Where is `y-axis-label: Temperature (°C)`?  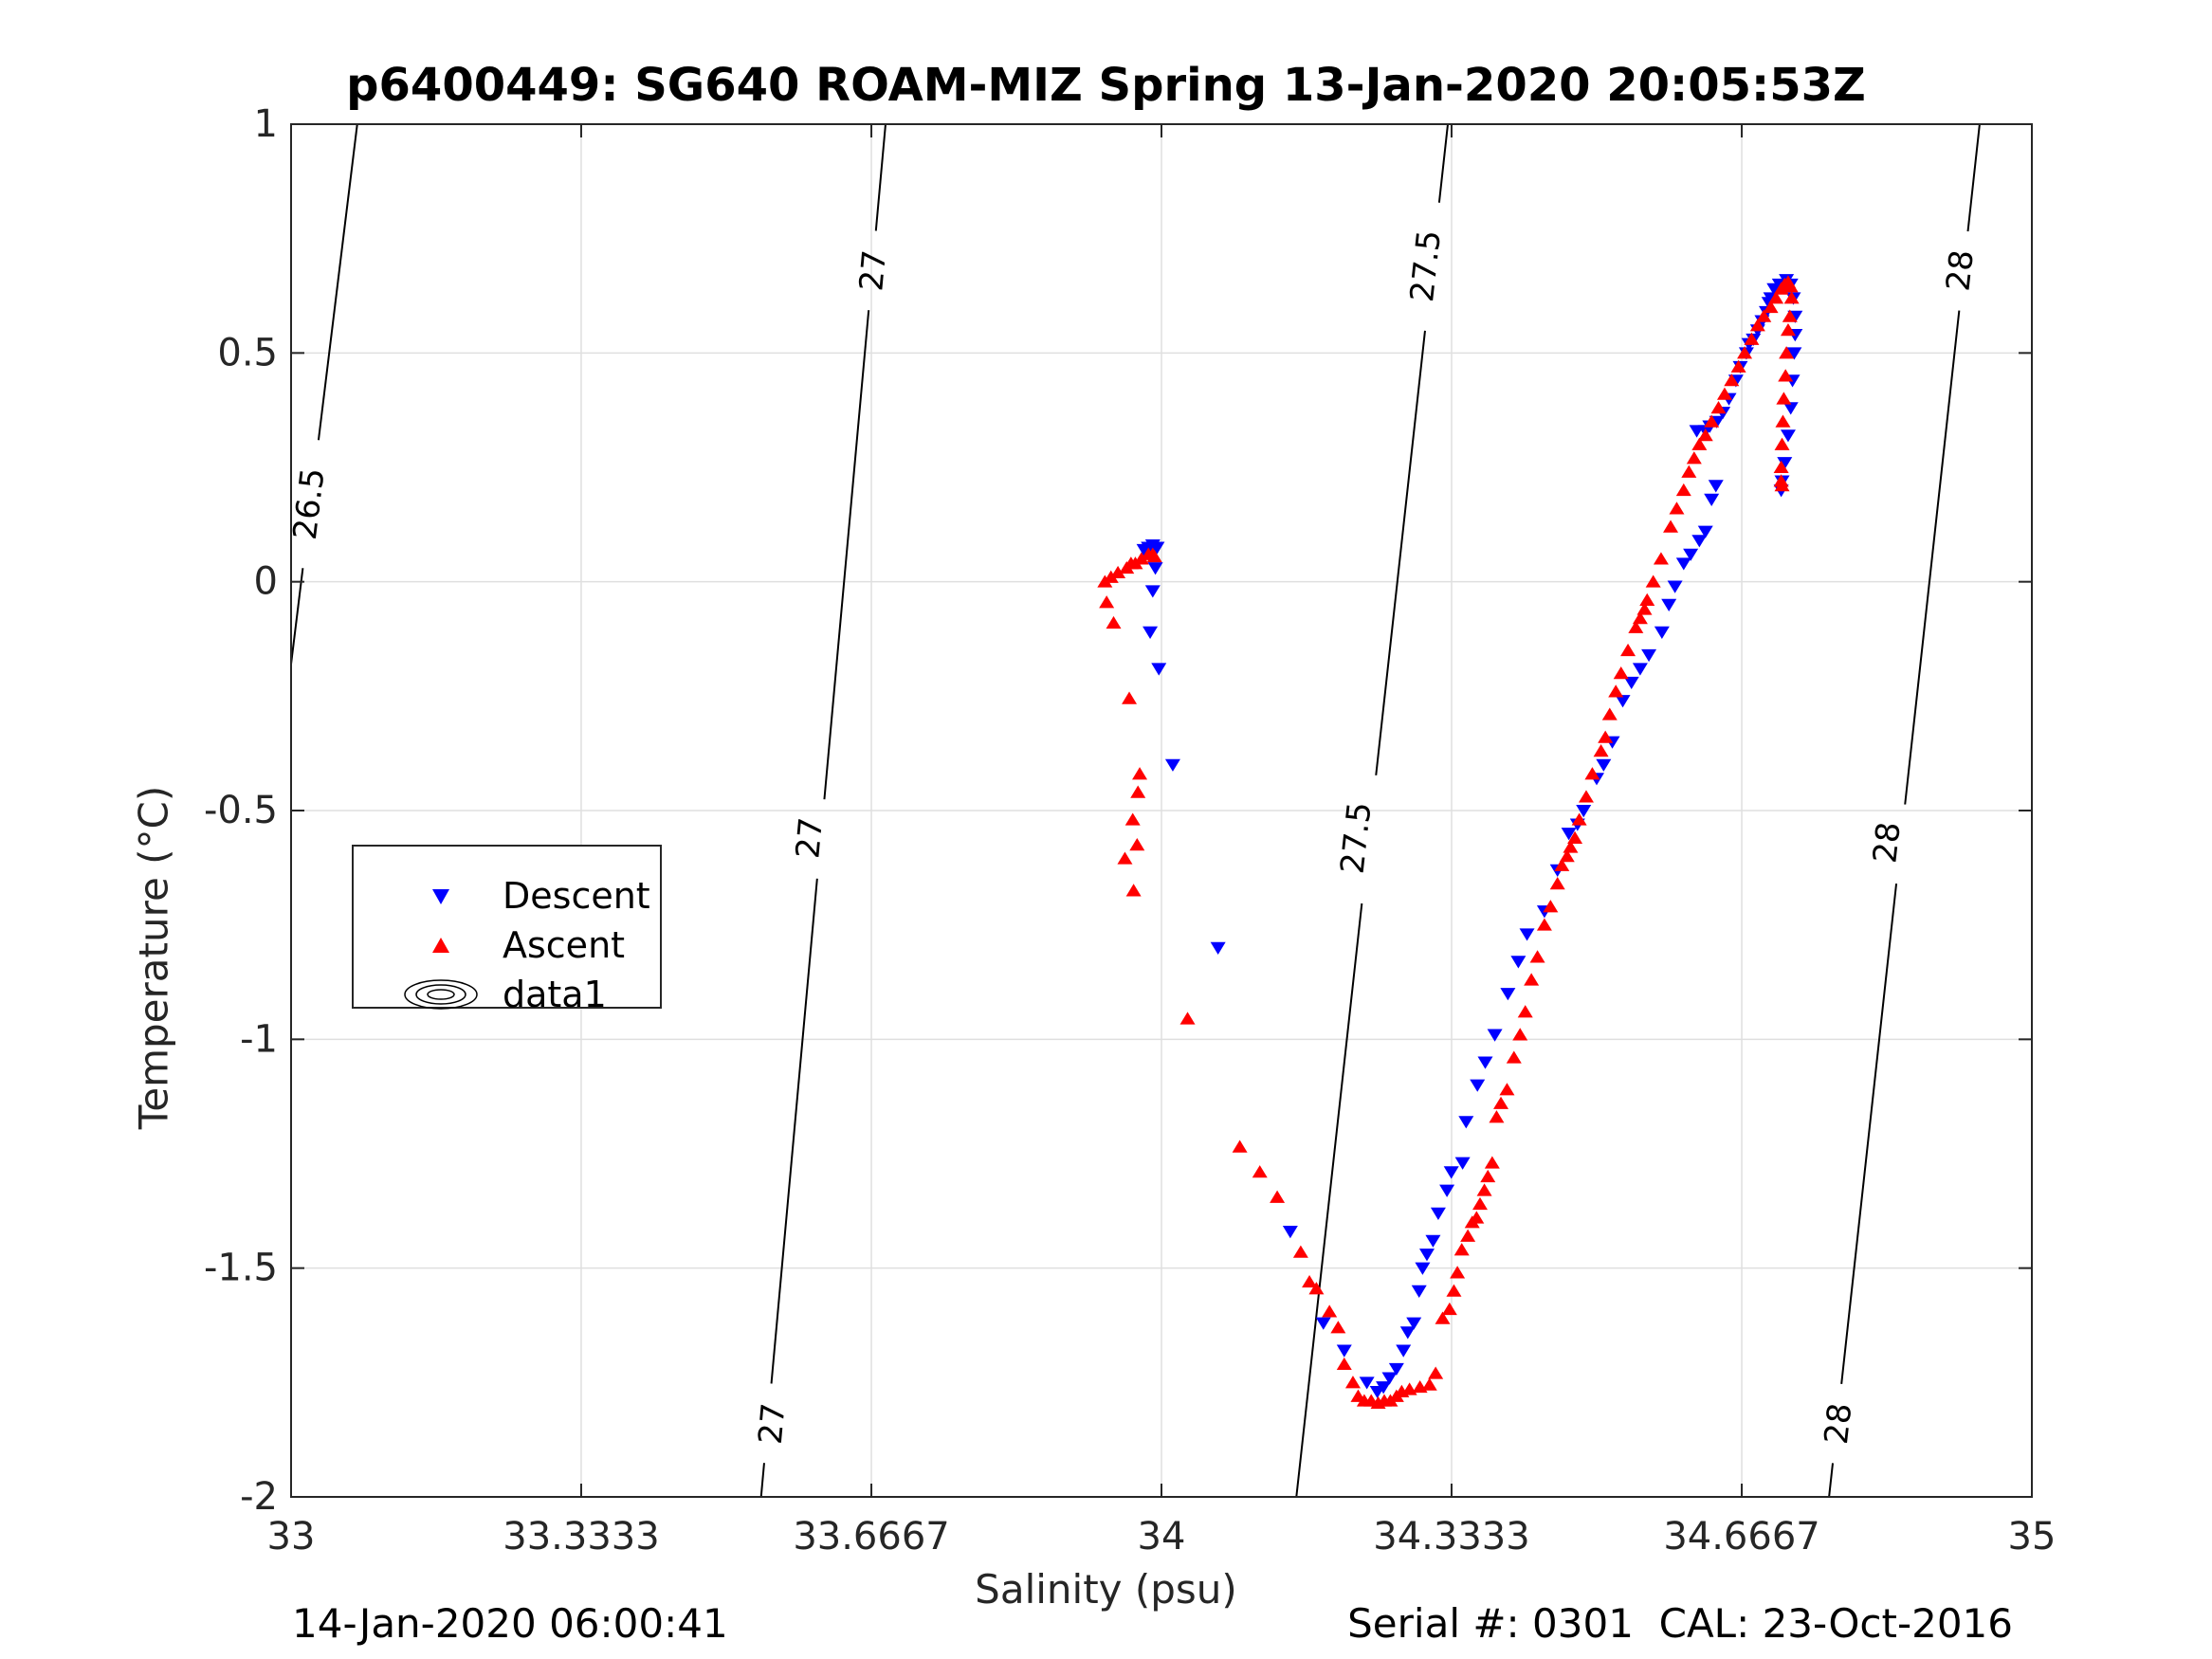 y-axis-label: Temperature (°C) is located at coordinates (153, 957).